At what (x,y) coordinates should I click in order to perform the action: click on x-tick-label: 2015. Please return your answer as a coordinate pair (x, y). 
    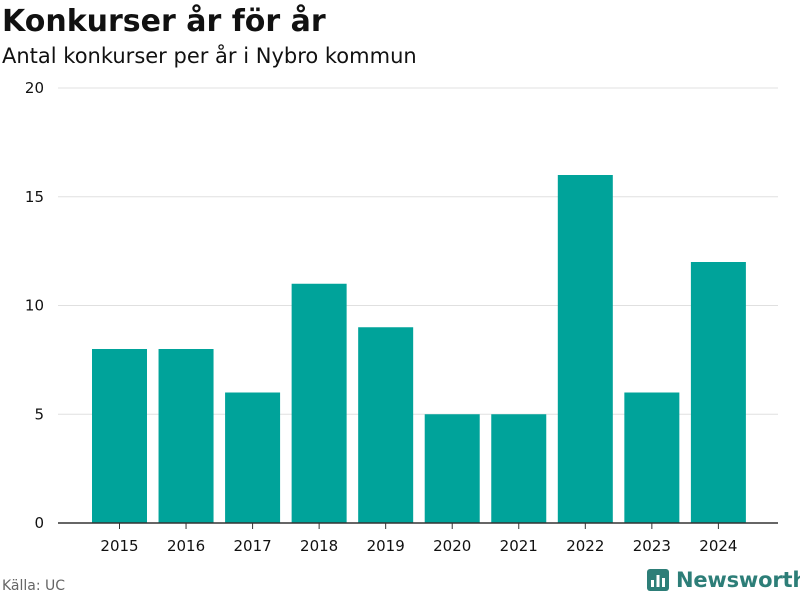
    Looking at the image, I should click on (119, 546).